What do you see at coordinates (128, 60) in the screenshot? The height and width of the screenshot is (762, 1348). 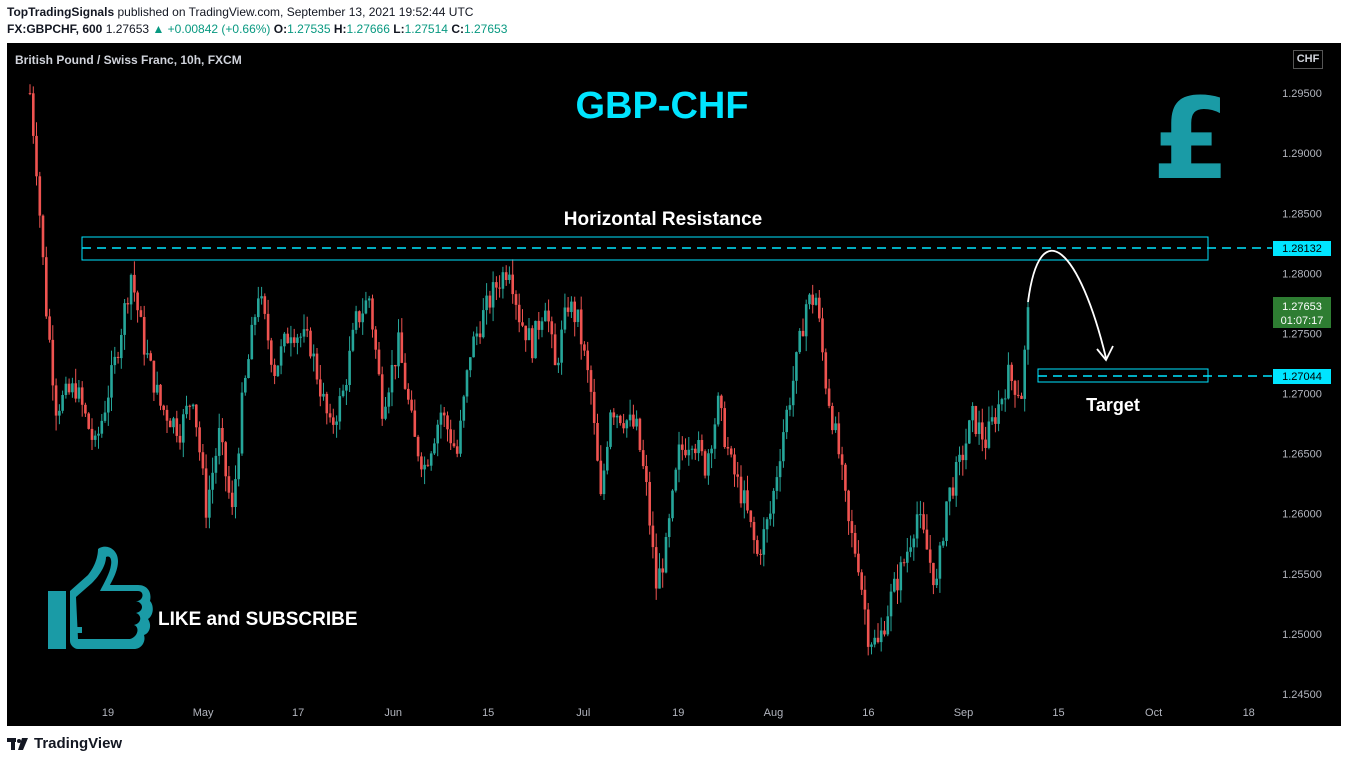 I see `chart-symbol-title: British Pound / Swiss Franc, 10h, FXCM` at bounding box center [128, 60].